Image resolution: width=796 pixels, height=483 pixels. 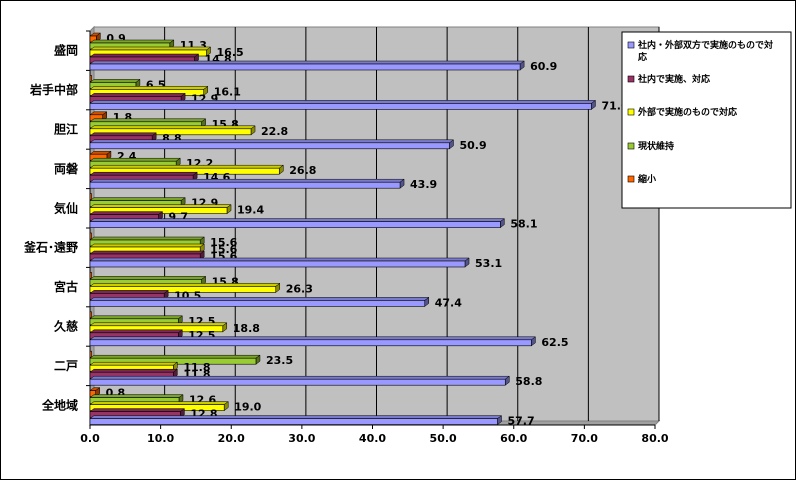 I want to click on data-label: 57.7, so click(x=521, y=421).